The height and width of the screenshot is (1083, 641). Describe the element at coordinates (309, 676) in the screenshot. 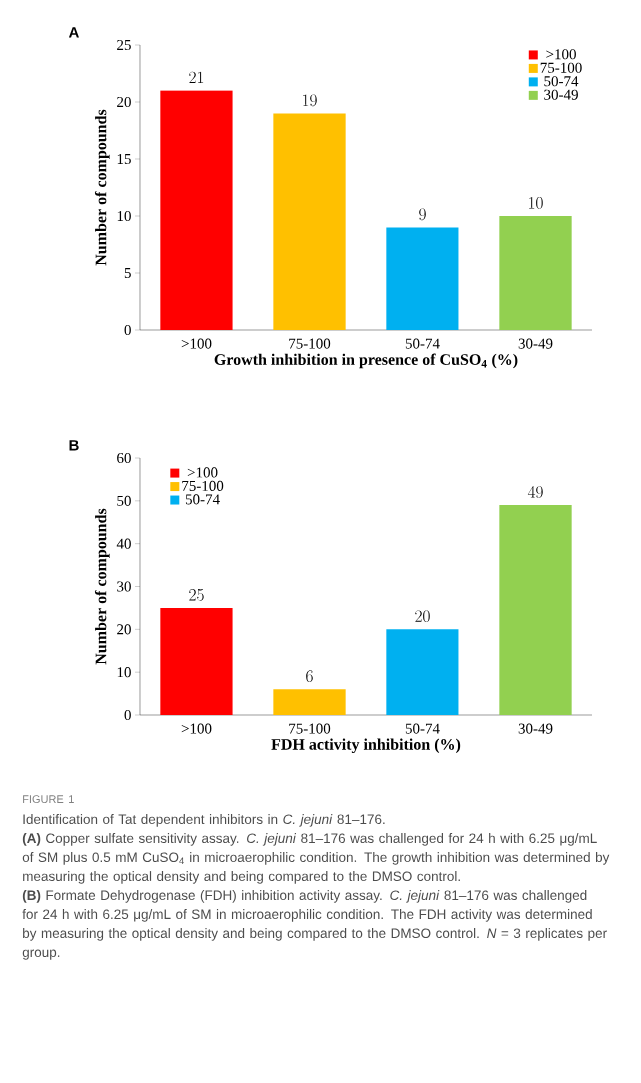

I see `data-label: 6` at that location.